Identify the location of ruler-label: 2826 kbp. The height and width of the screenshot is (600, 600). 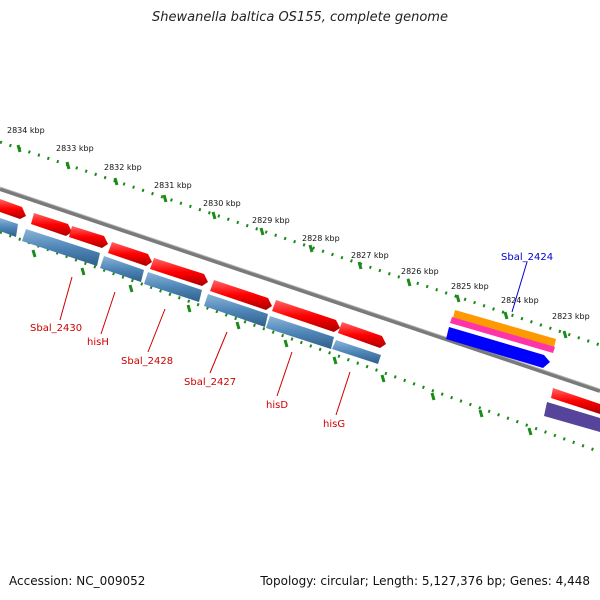
(420, 271).